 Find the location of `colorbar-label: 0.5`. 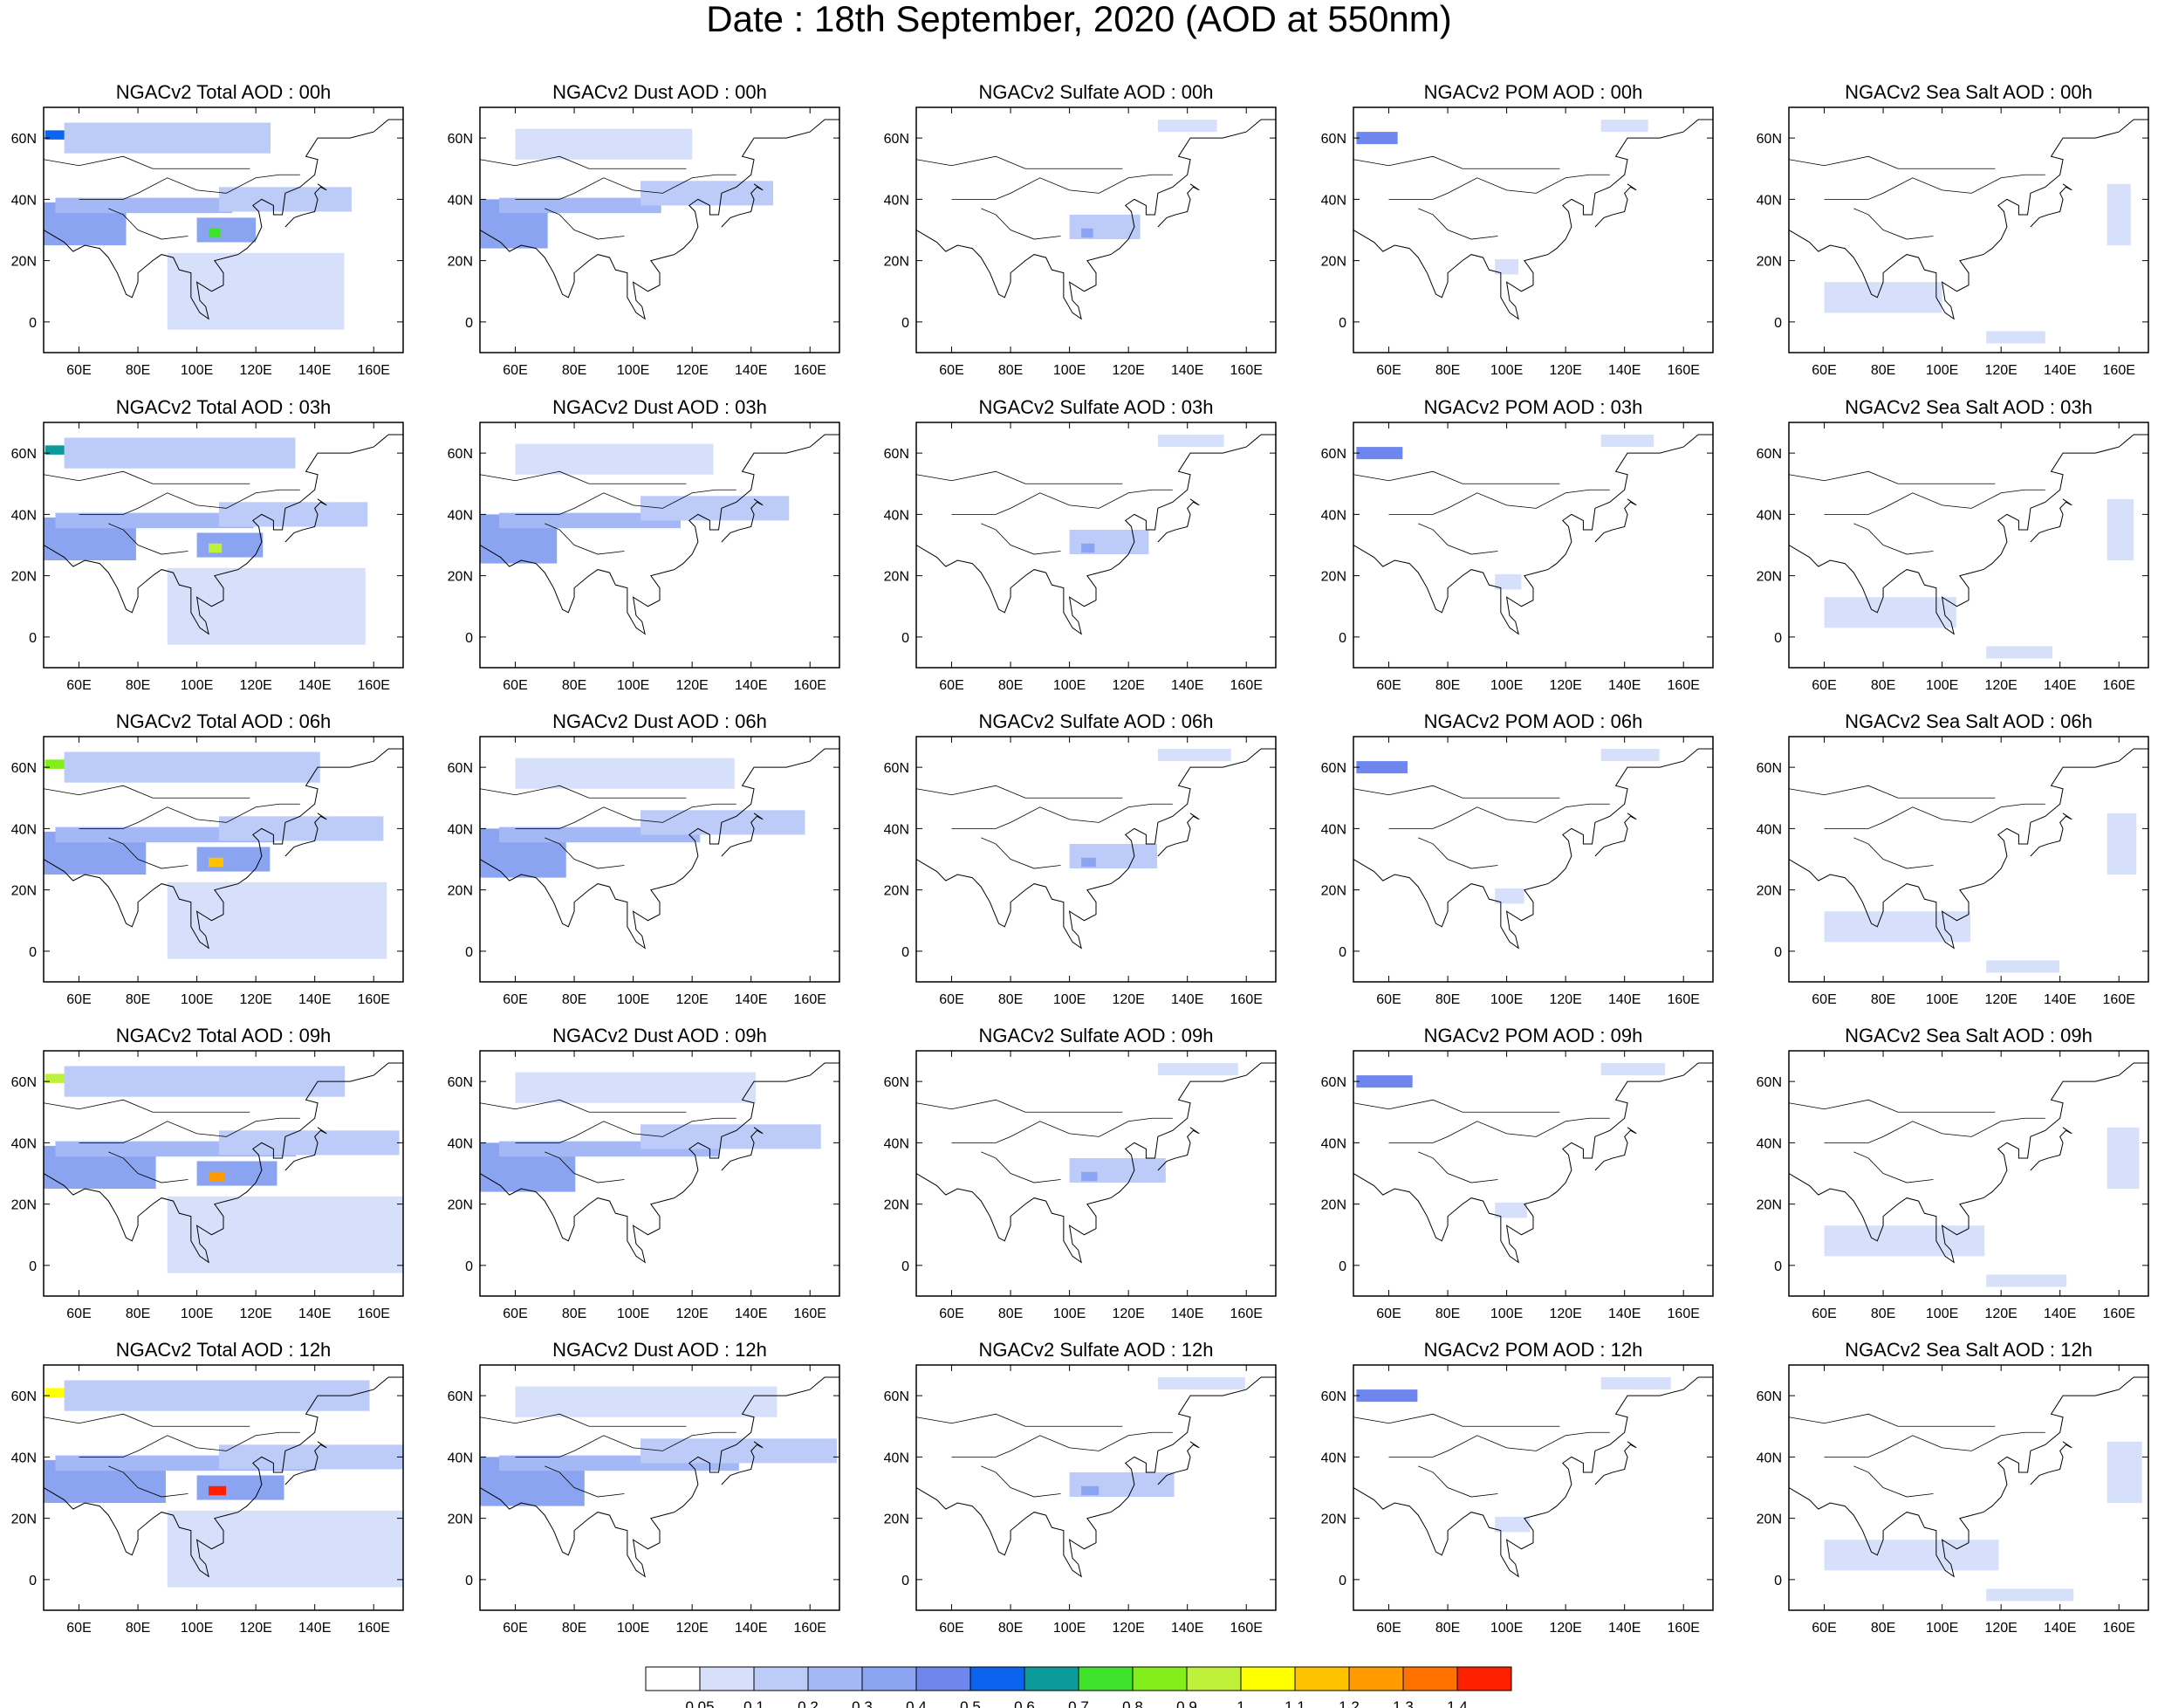

colorbar-label: 0.5 is located at coordinates (970, 1703).